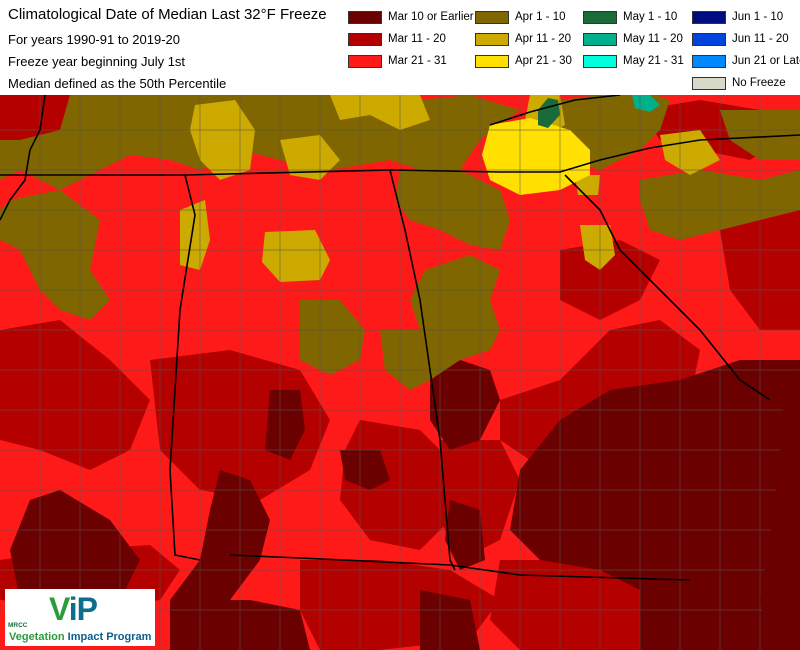 This screenshot has height=650, width=800. I want to click on coastline-right, so click(780, 510).